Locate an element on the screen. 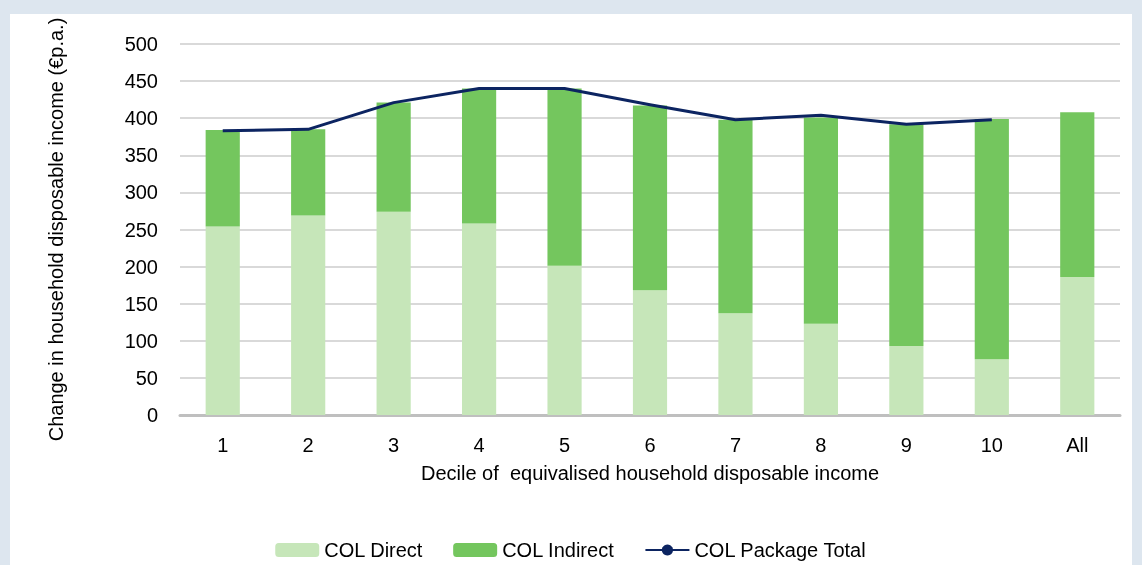 The height and width of the screenshot is (565, 1142). y-tick-label: 0 is located at coordinates (152, 415).